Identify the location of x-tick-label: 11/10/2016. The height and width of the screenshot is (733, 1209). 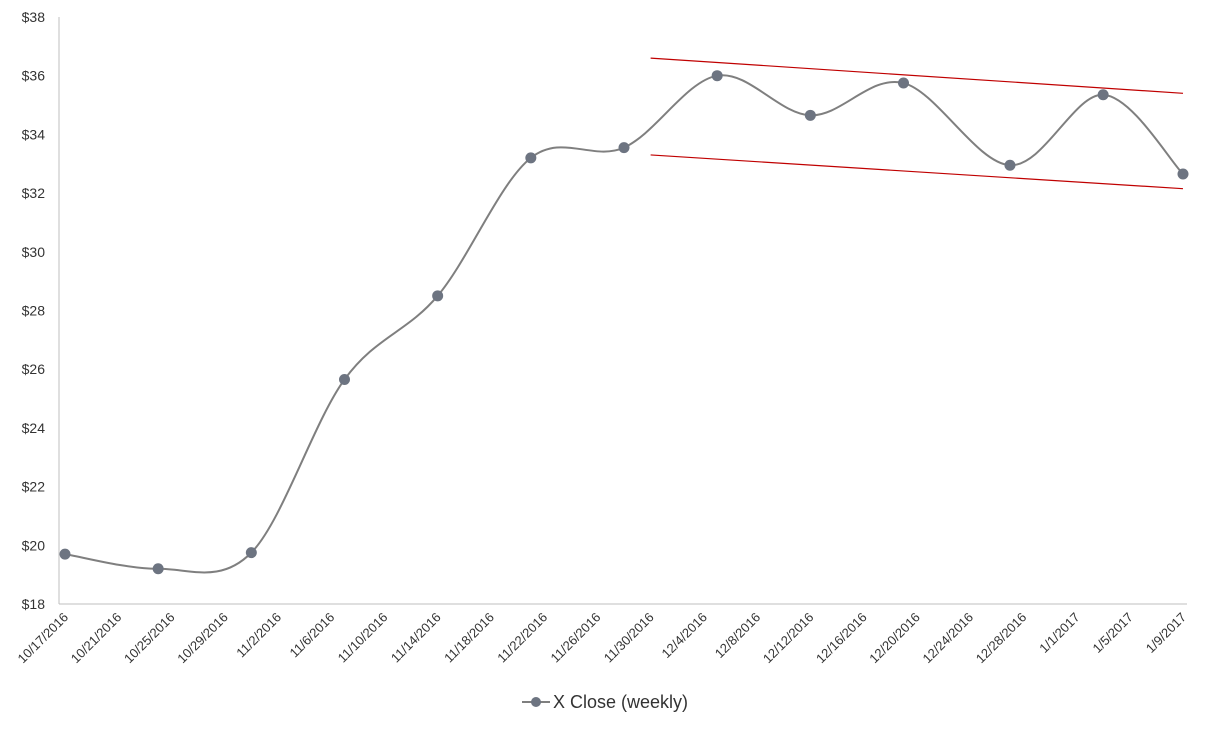
(363, 638).